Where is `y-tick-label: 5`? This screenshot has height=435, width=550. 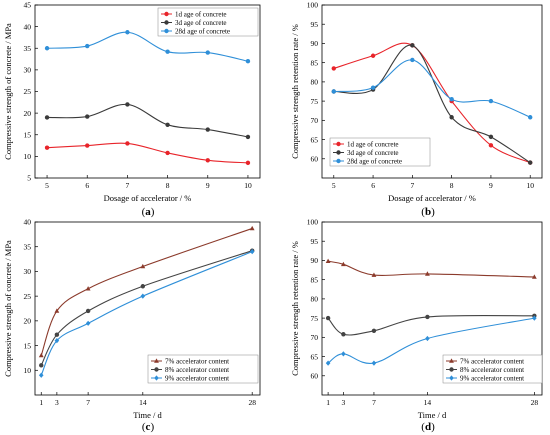 y-tick-label: 5 is located at coordinates (29, 178).